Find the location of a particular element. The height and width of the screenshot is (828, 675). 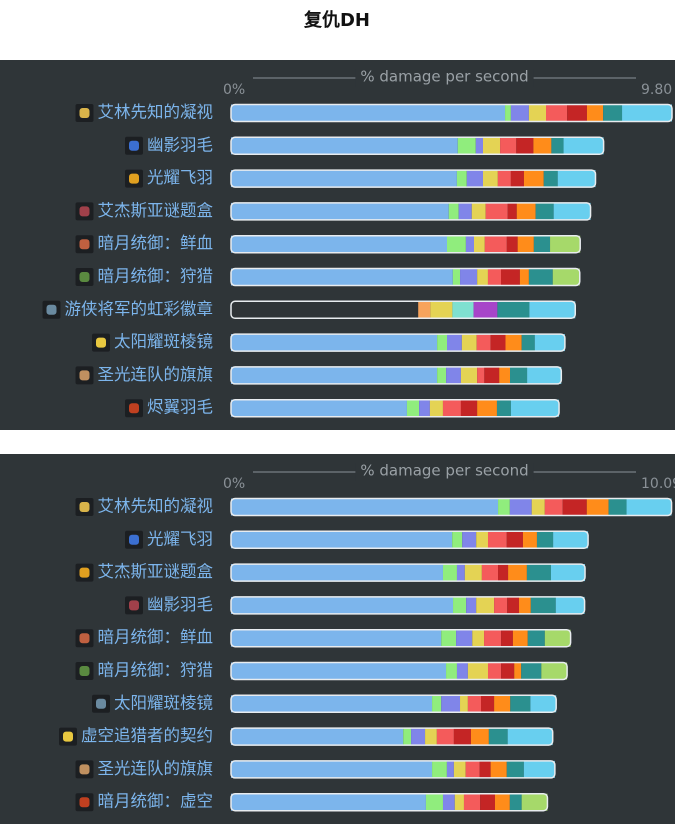

category-label: 圣光连队的旗旗 is located at coordinates (156, 768).